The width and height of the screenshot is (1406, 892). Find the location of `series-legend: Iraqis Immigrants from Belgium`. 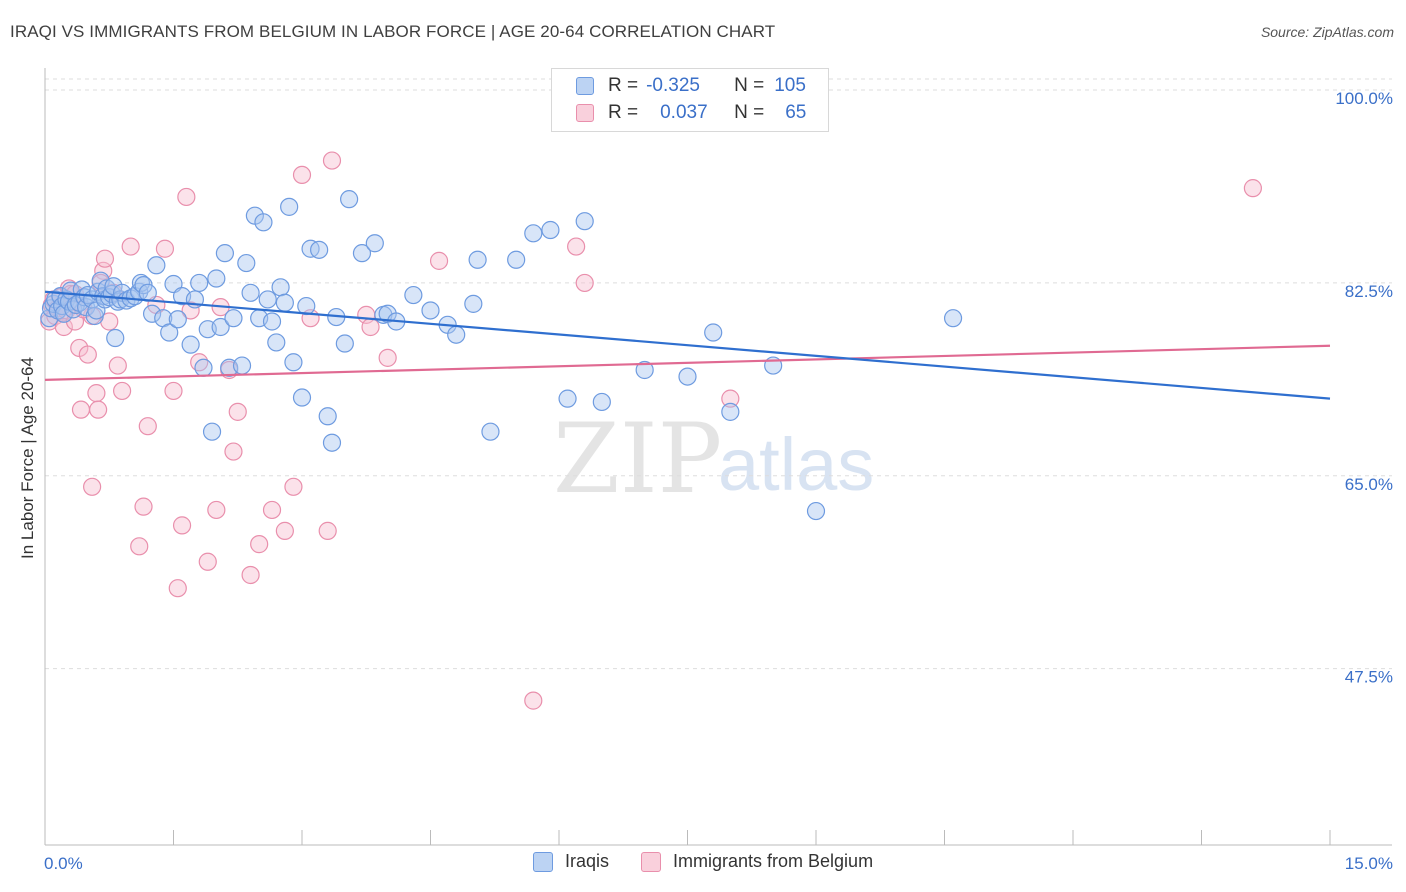

series-legend: Iraqis Immigrants from Belgium is located at coordinates (719, 861).